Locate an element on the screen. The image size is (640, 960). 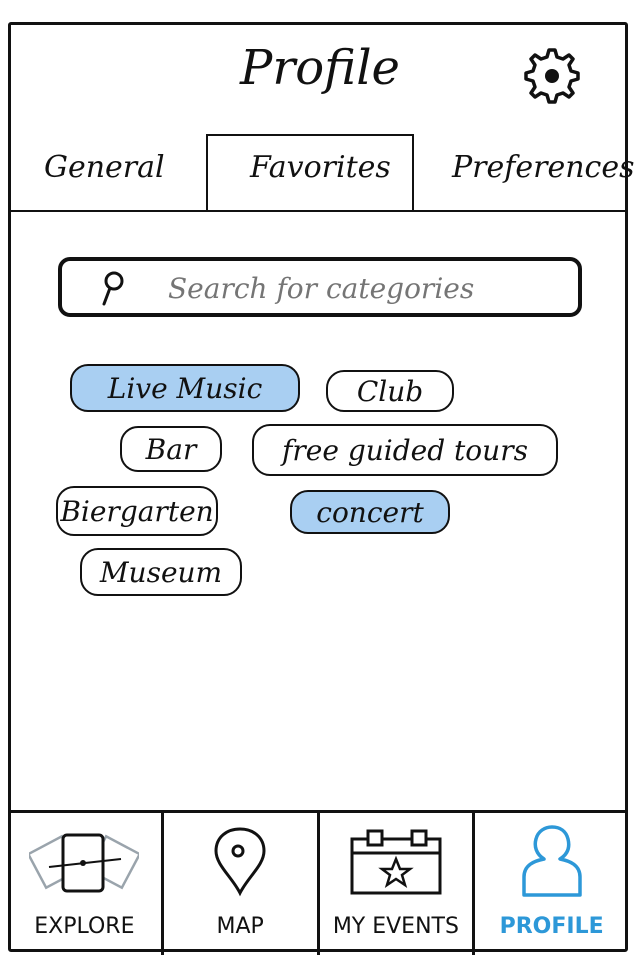
nav-profile-label: PROFILE is located at coordinates (551, 926).